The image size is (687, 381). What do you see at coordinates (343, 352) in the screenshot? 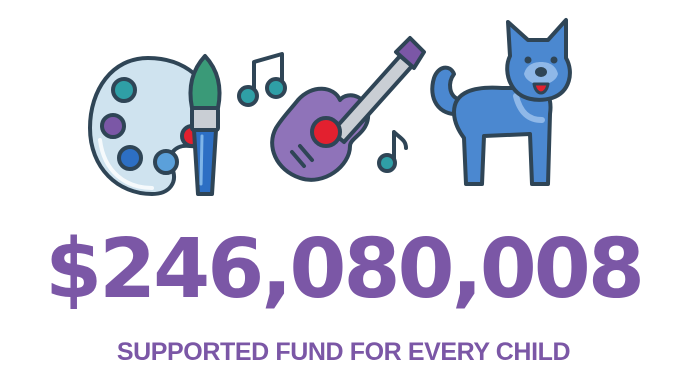
I see `fund-caption: SUPPORTED FUND FOR EVERY CHILD` at bounding box center [343, 352].